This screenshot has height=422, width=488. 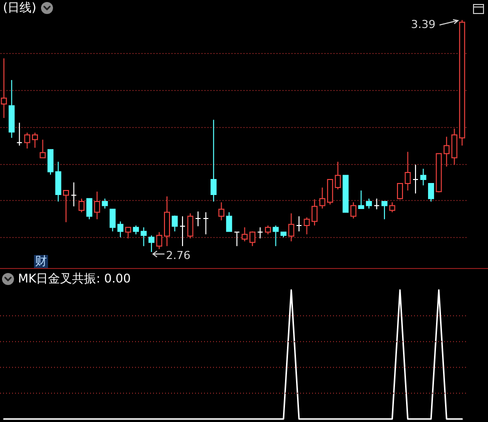 I want to click on annotation: 3.39, so click(x=423, y=24).